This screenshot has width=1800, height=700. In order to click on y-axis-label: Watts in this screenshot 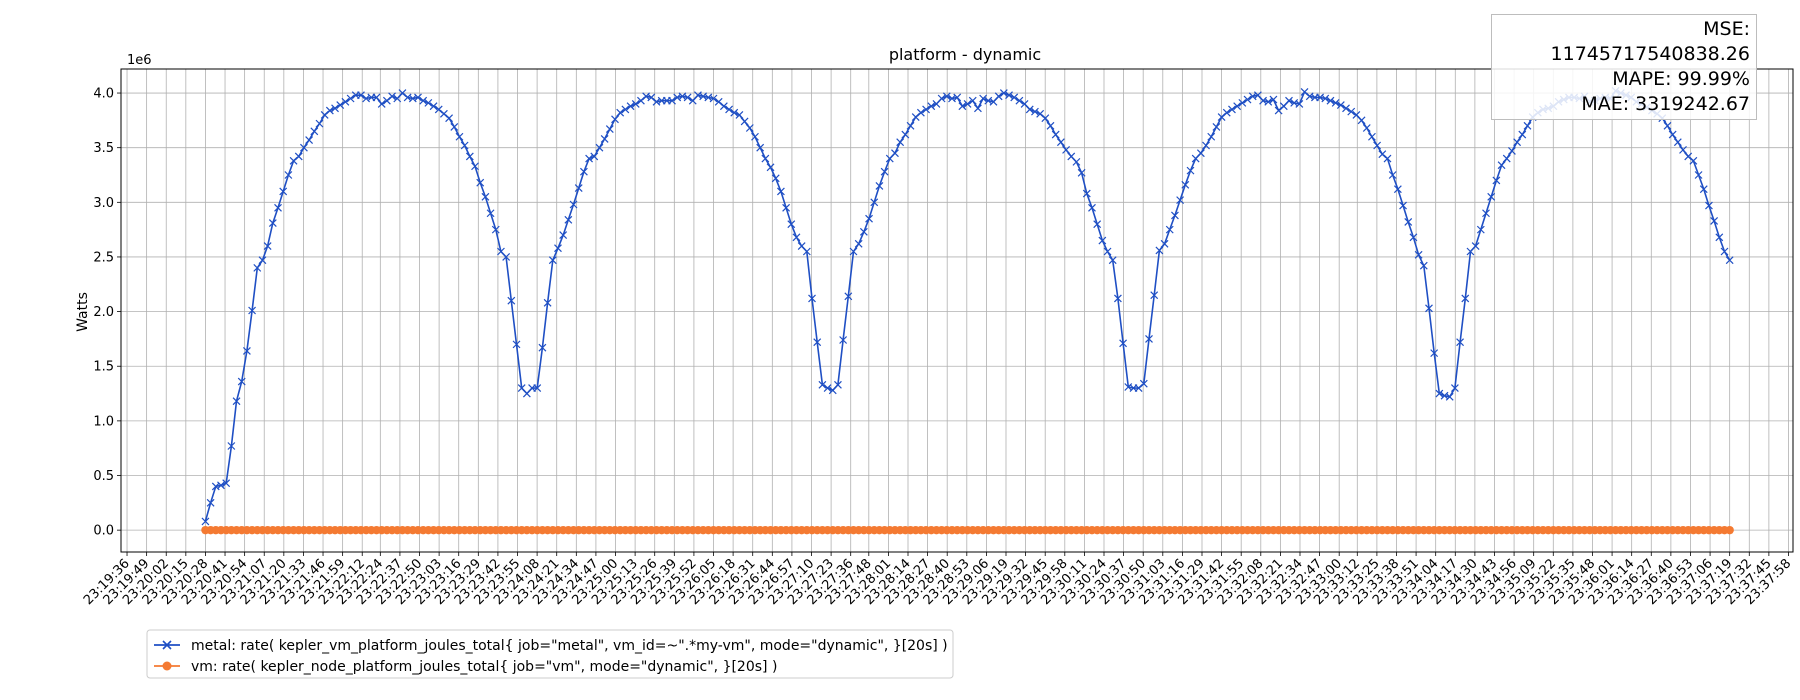, I will do `click(83, 312)`.